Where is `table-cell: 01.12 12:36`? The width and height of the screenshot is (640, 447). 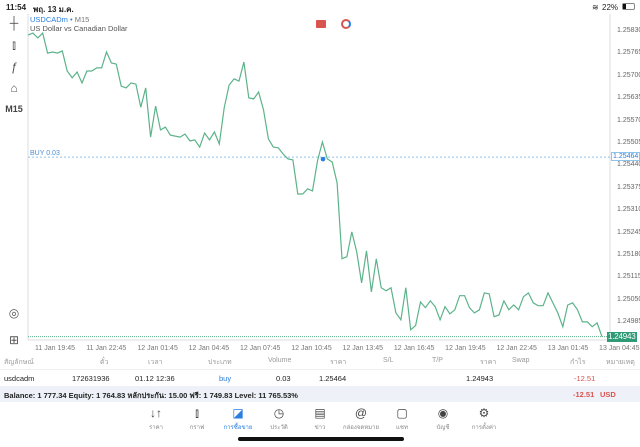 table-cell: 01.12 12:36 is located at coordinates (155, 378).